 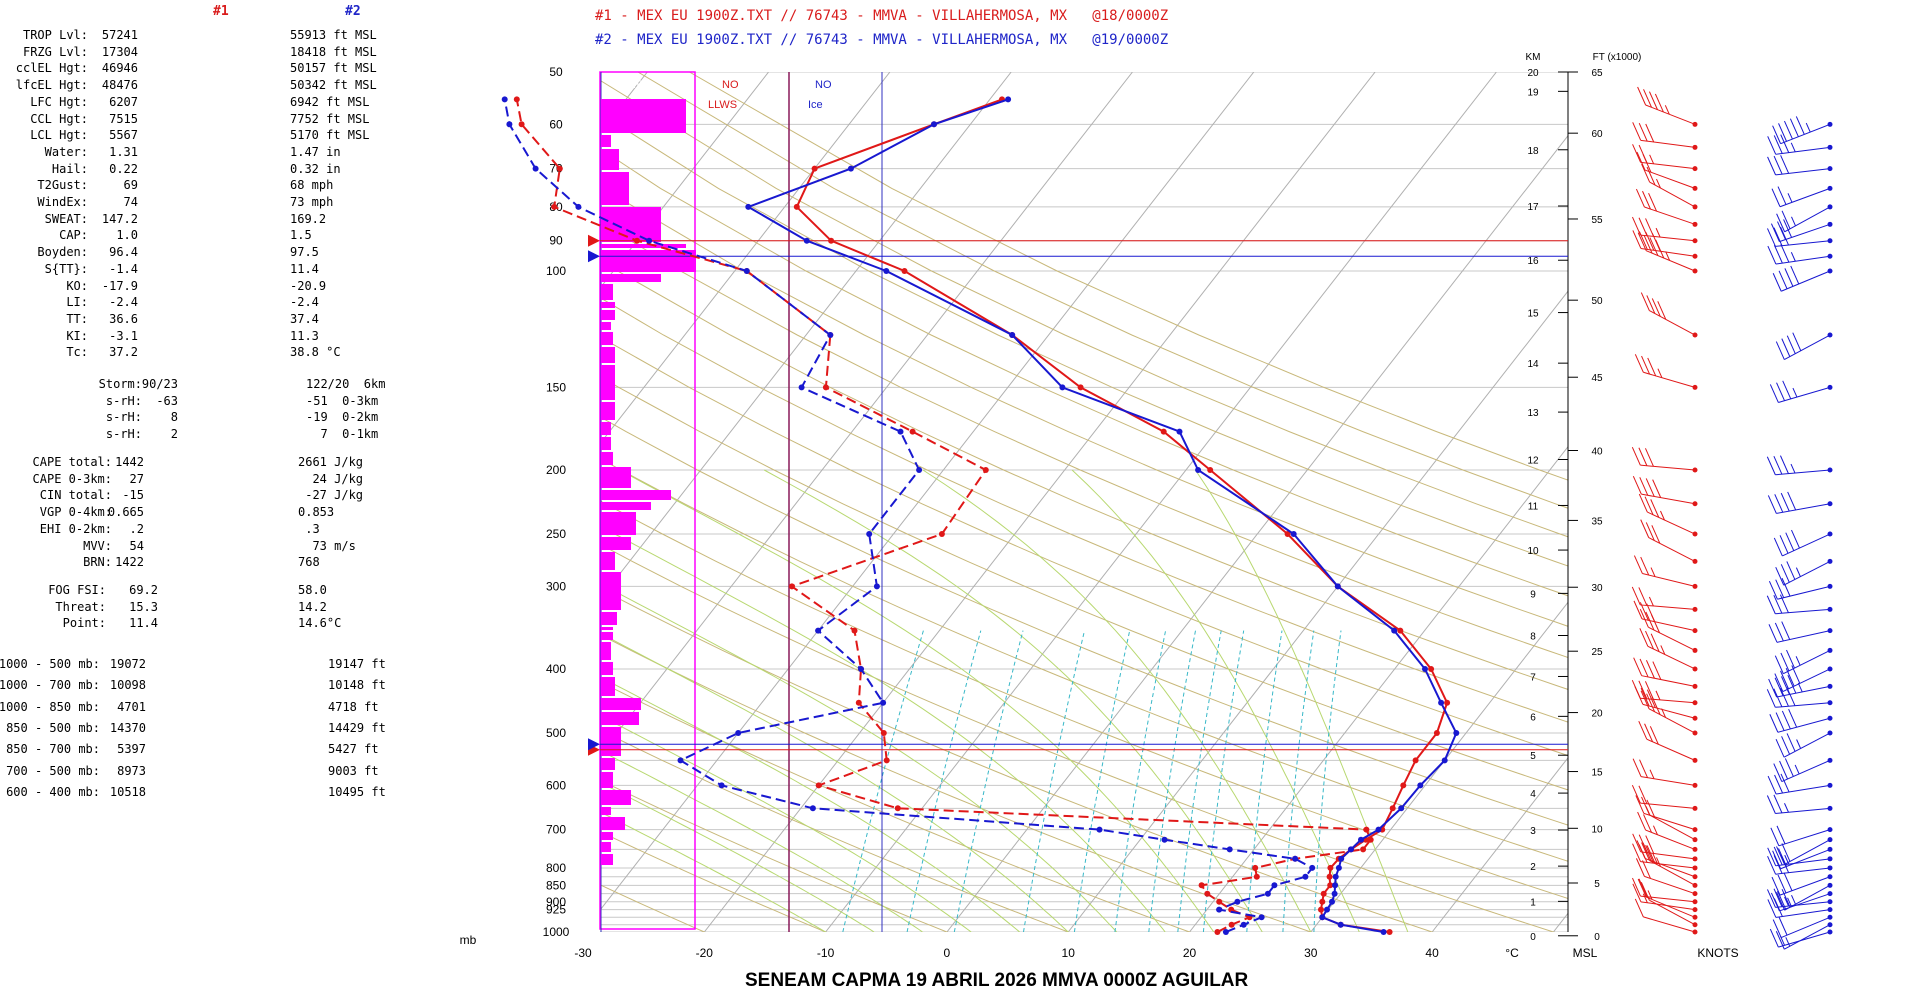 What do you see at coordinates (304, 302) in the screenshot?
I see `indices-value-run2: -2.4` at bounding box center [304, 302].